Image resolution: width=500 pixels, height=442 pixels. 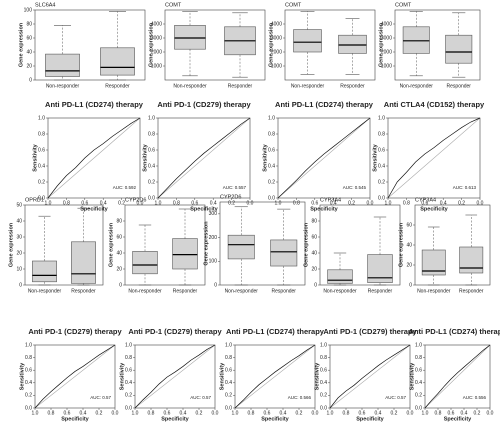 I want to click on y-tick-label: 1000, so click(x=276, y=66).